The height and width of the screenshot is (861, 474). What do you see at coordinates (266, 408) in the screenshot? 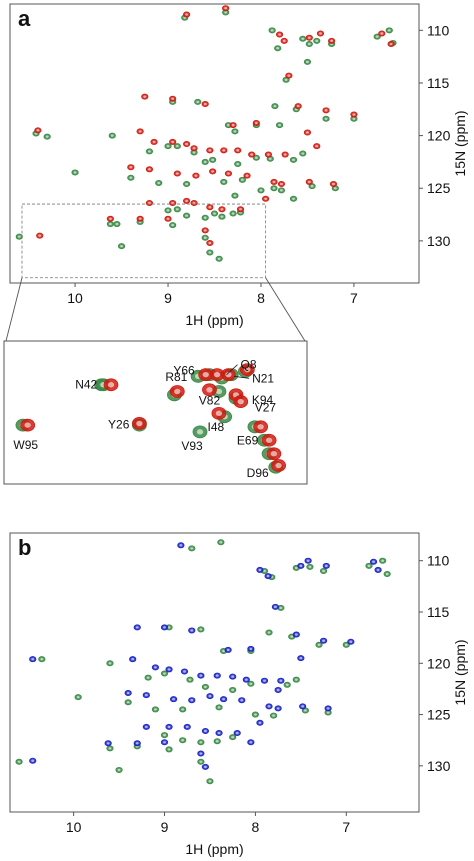
I see `peak-annotation: V27` at bounding box center [266, 408].